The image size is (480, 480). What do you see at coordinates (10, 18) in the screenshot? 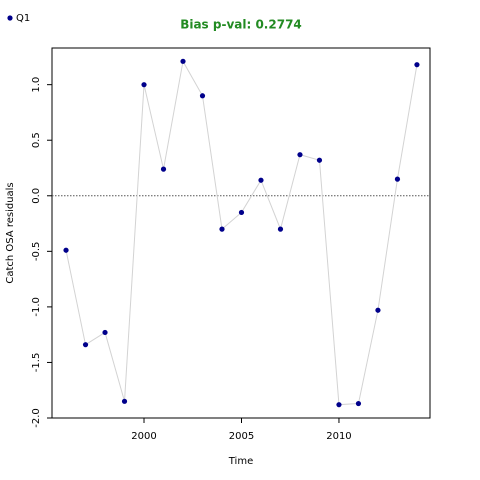
I see `legend-marker` at bounding box center [10, 18].